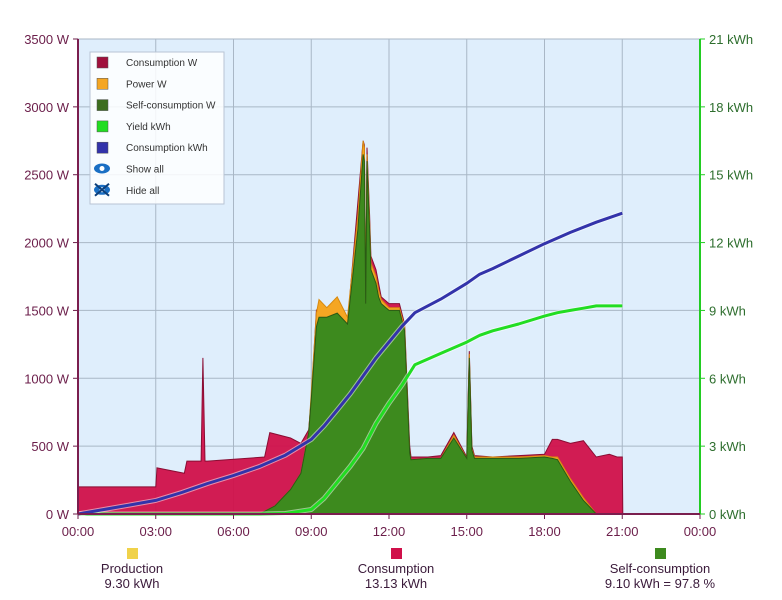  I want to click on consumption-value: 13.13 kWh, so click(396, 583).